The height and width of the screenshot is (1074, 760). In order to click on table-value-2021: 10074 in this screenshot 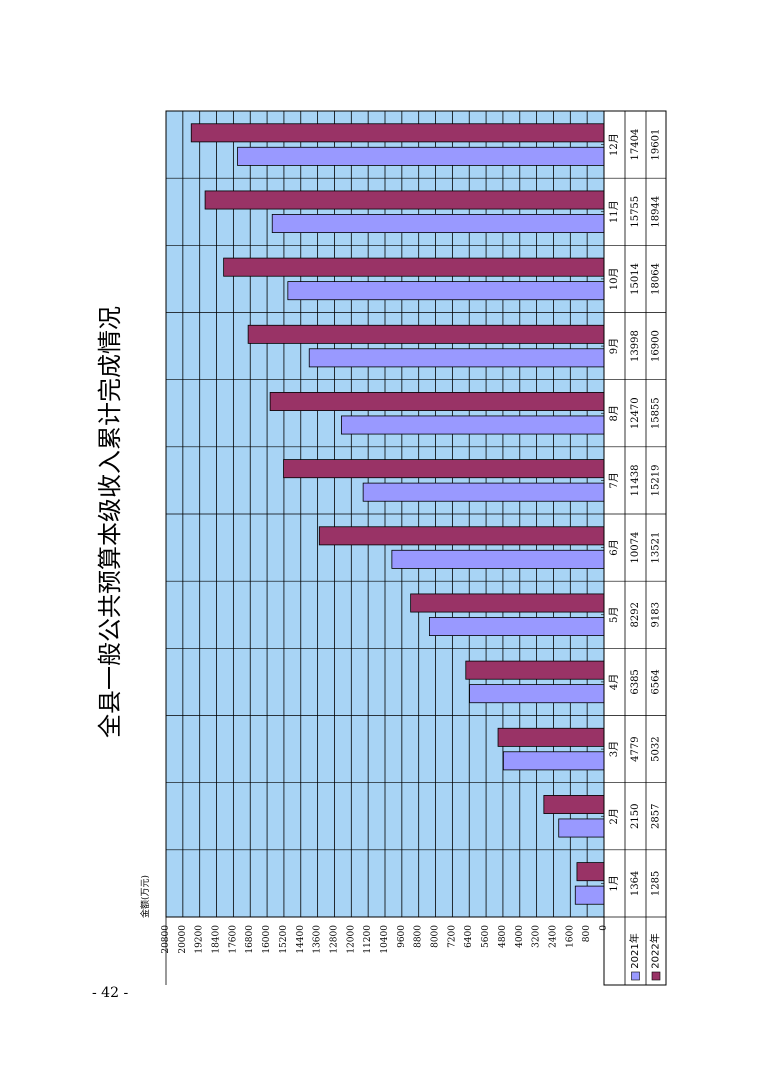, I will do `click(635, 548)`.